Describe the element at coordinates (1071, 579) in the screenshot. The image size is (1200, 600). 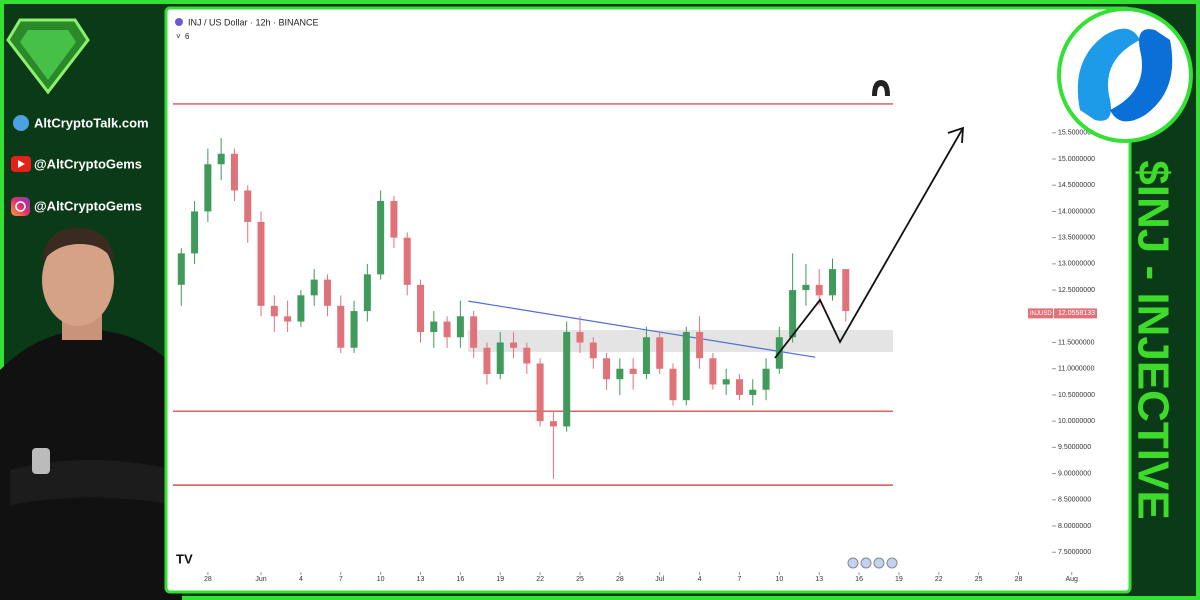
I see `x-tick-label: Aug` at that location.